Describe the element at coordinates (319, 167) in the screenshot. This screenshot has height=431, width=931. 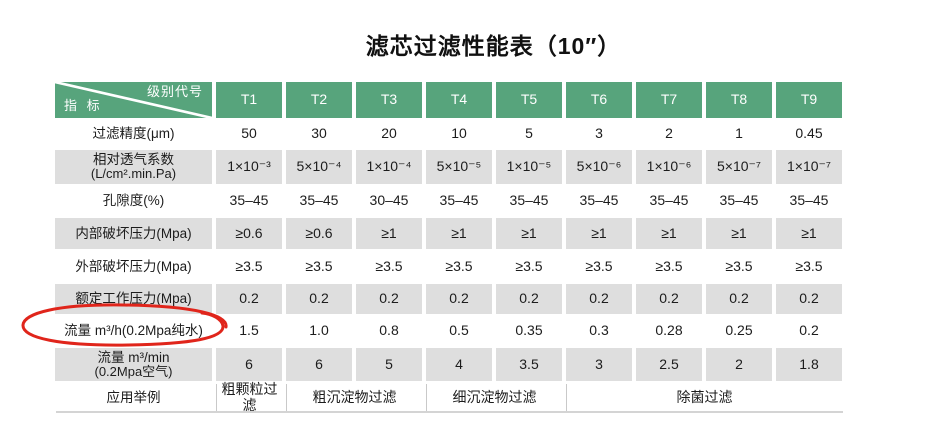
I see `value-cell: 5×10⁻⁴` at that location.